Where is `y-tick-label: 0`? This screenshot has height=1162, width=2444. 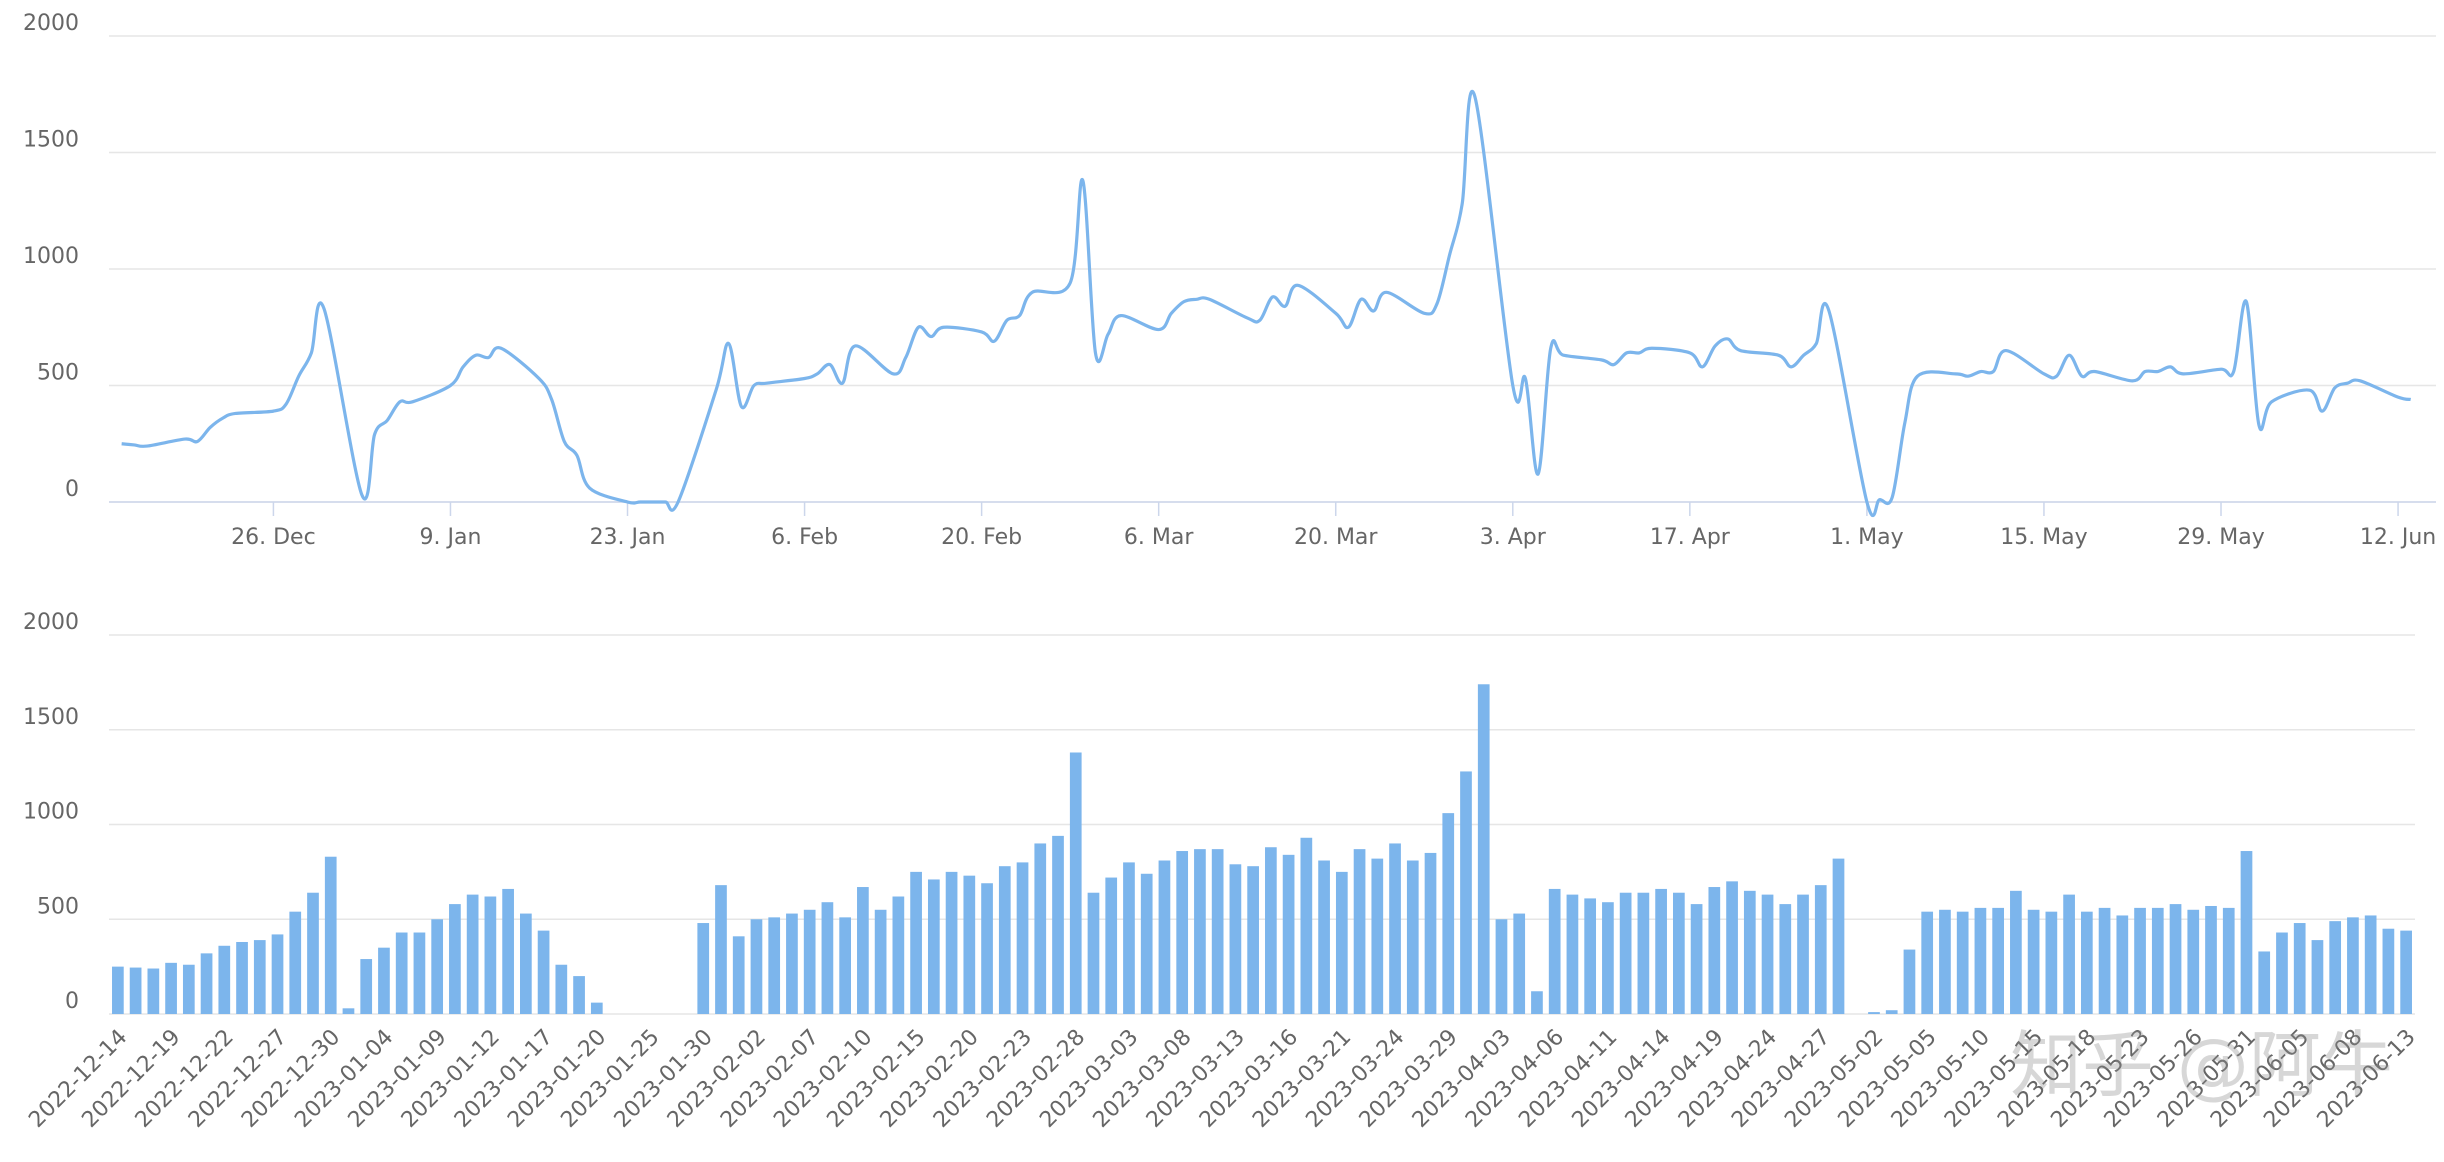 y-tick-label: 0 is located at coordinates (72, 489).